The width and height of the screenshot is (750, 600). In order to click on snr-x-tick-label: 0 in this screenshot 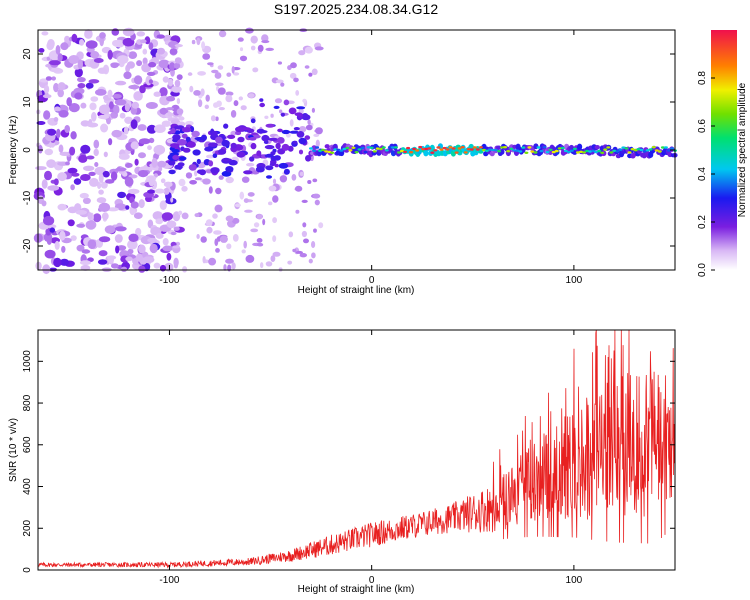, I will do `click(372, 580)`.